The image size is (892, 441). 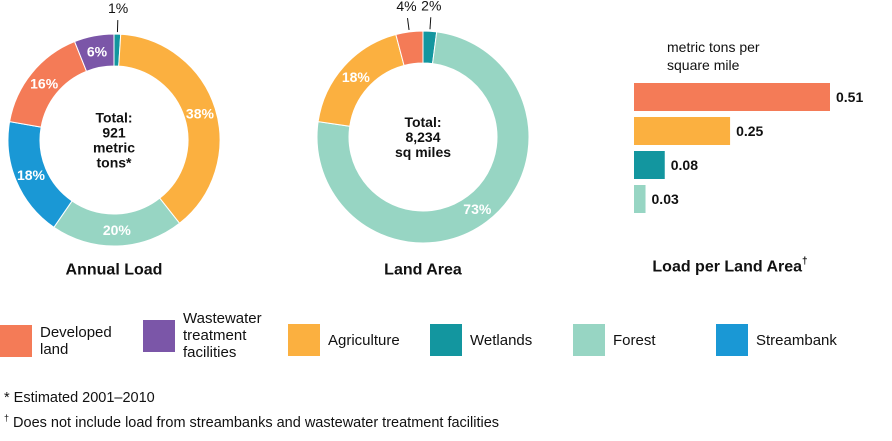 I want to click on slice-label-wetlands: 1%, so click(x=118, y=8).